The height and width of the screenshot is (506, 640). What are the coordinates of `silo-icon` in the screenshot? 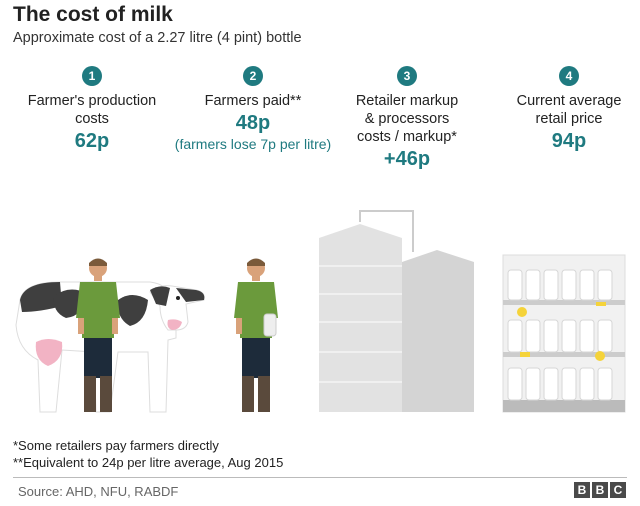 It's located at (396, 311).